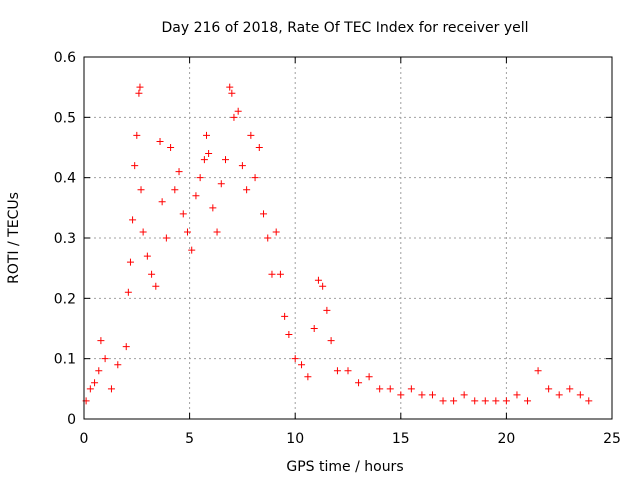  Describe the element at coordinates (65, 179) in the screenshot. I see `y-tick-label: 0.4` at that location.